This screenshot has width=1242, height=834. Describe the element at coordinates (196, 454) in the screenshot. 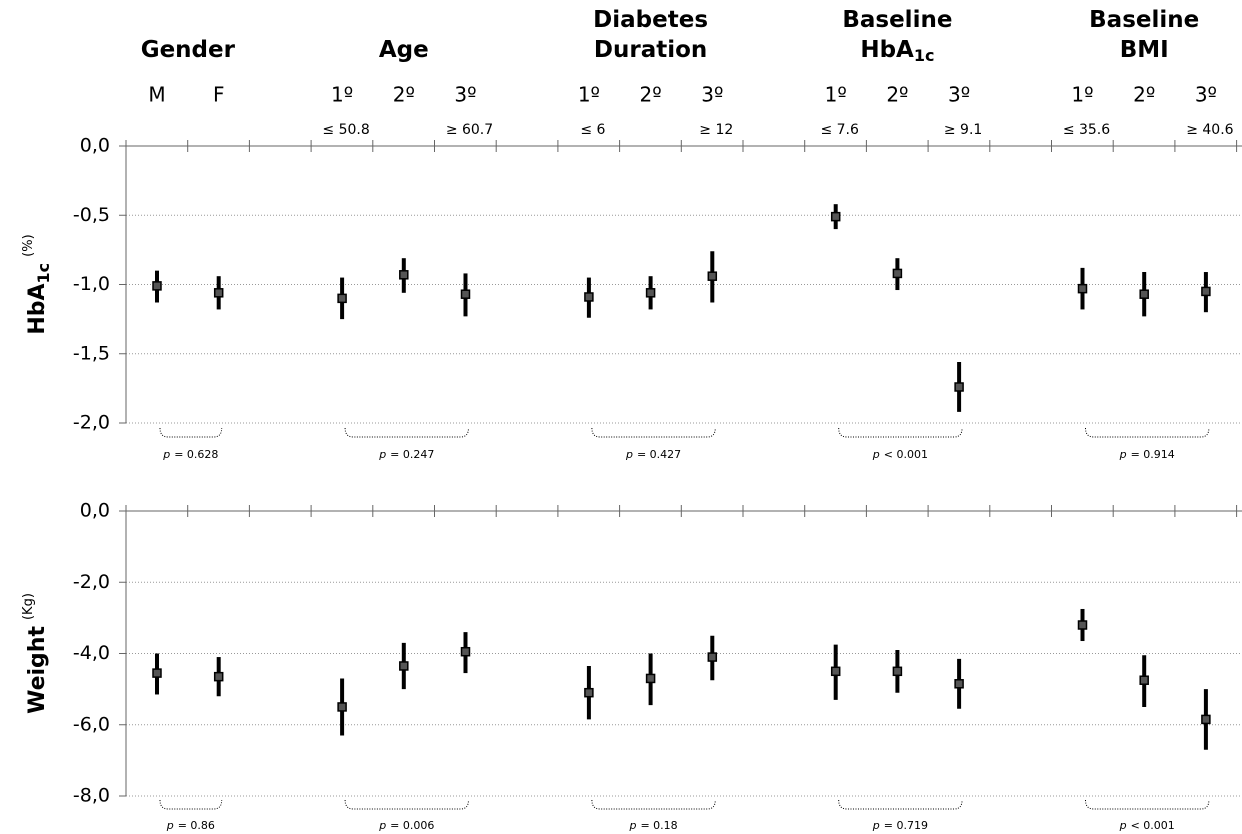

I see `p-value-text: = 0.628` at that location.